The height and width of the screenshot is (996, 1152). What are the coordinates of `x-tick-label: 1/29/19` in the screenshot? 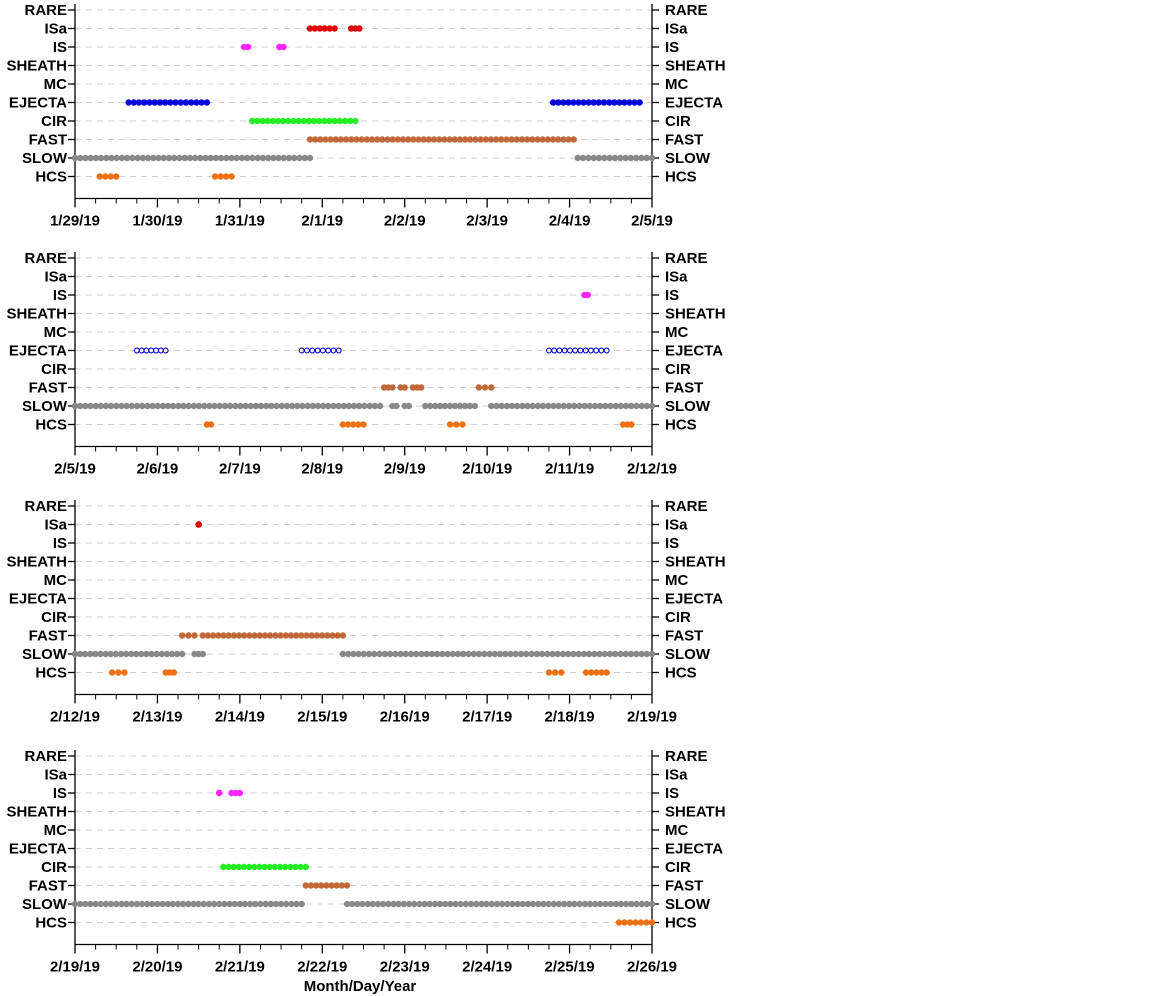 It's located at (75, 221).